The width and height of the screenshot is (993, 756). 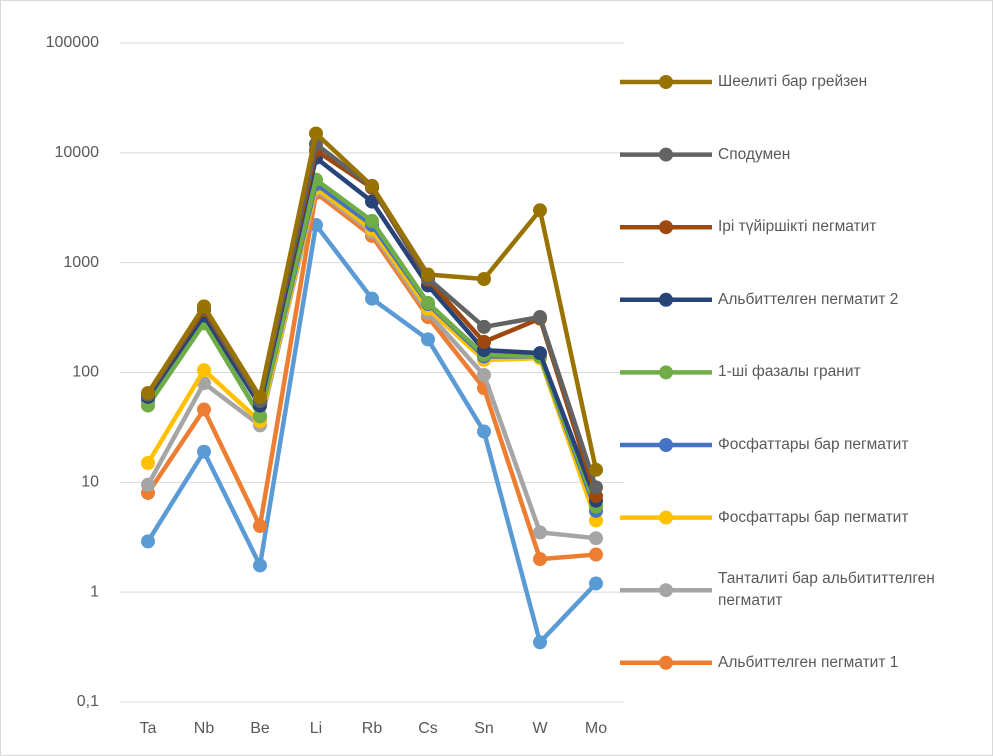 What do you see at coordinates (484, 728) in the screenshot?
I see `x-tick-label: Sn` at bounding box center [484, 728].